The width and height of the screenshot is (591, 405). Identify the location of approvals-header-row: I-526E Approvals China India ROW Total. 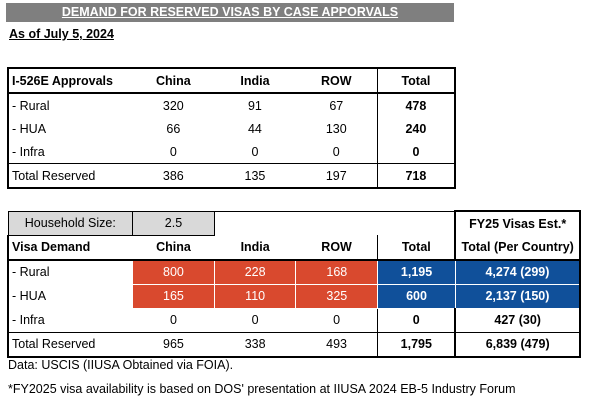
(231, 81).